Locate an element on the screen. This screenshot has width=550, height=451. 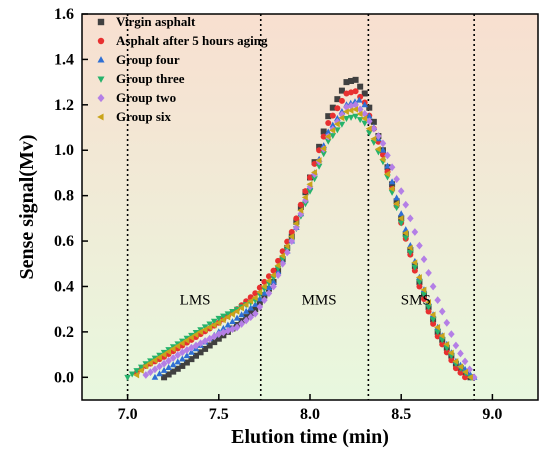
legend-marker is located at coordinates (101, 79).